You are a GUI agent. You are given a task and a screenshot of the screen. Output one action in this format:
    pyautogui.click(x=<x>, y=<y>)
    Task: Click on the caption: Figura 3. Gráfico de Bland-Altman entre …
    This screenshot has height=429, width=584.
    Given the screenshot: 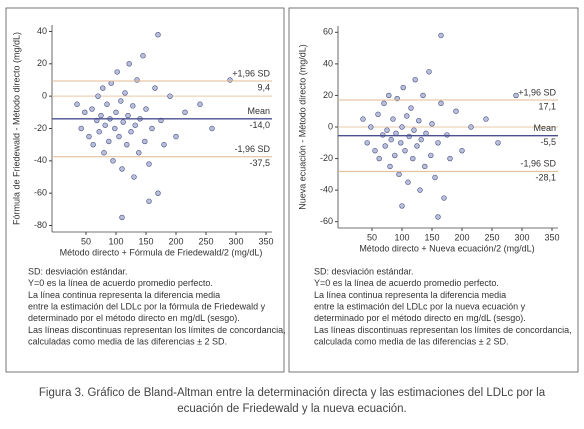 What is the action you would take?
    pyautogui.click(x=292, y=393)
    